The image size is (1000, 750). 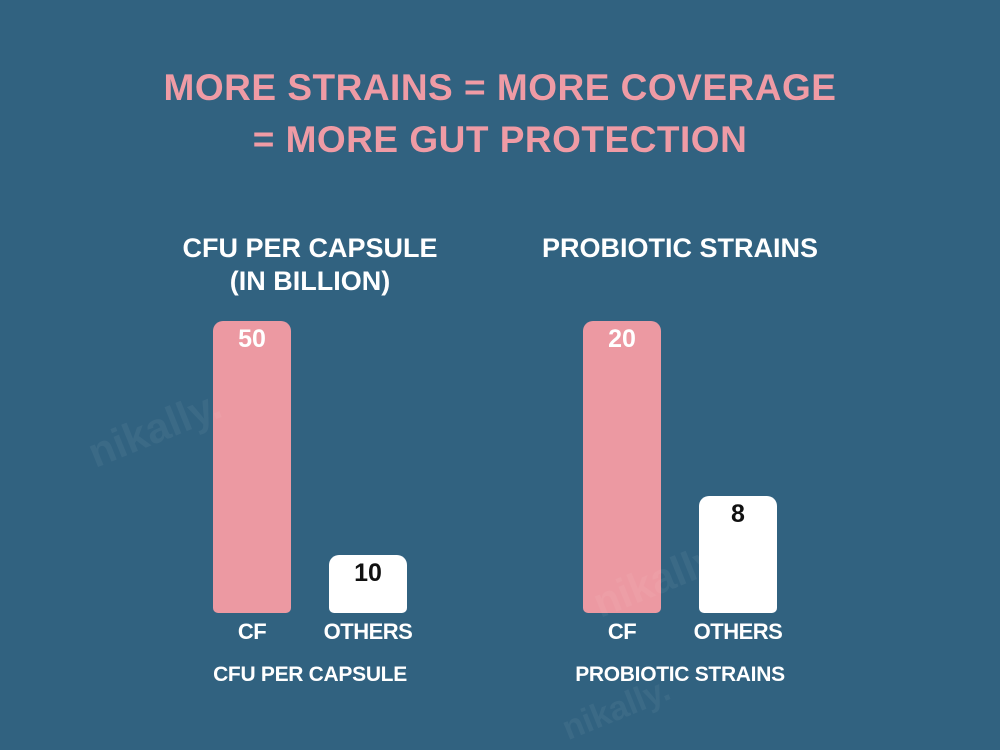 What do you see at coordinates (622, 339) in the screenshot?
I see `bar-value-label: 20` at bounding box center [622, 339].